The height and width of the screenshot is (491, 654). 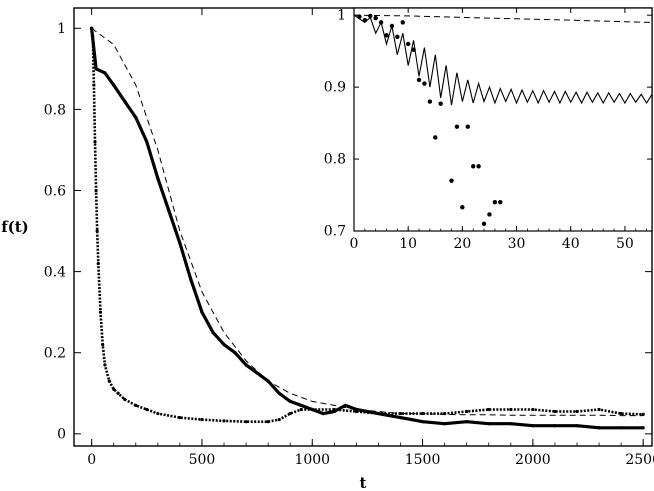 What do you see at coordinates (341, 16) in the screenshot?
I see `inset-y-tick-label: 1` at bounding box center [341, 16].